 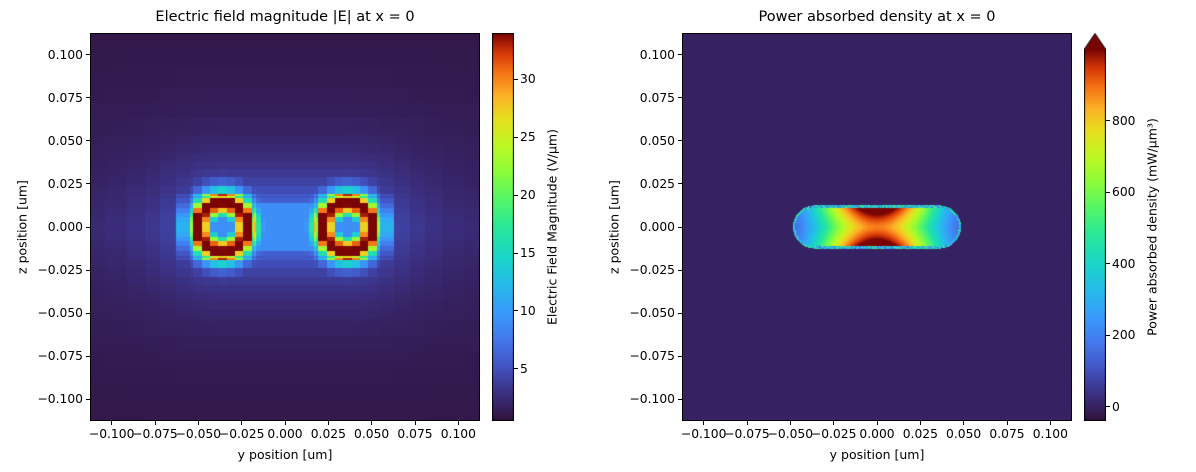 I want to click on efield-yaxis-label: z position [um], so click(x=22, y=227).